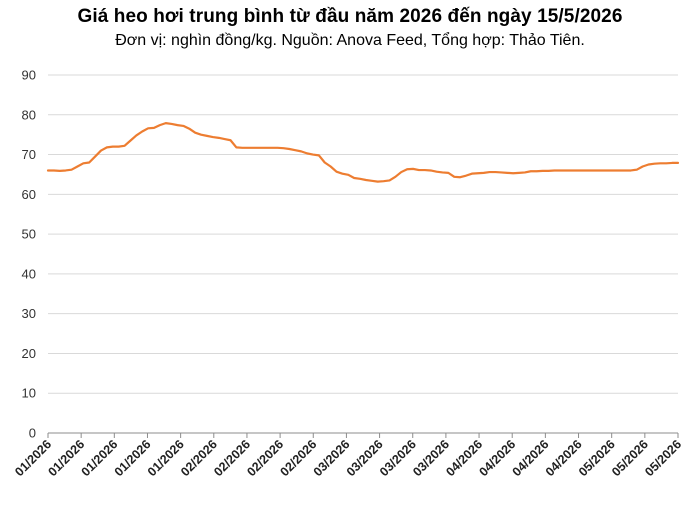 The height and width of the screenshot is (526, 700). I want to click on y-tick-label: 70, so click(29, 154).